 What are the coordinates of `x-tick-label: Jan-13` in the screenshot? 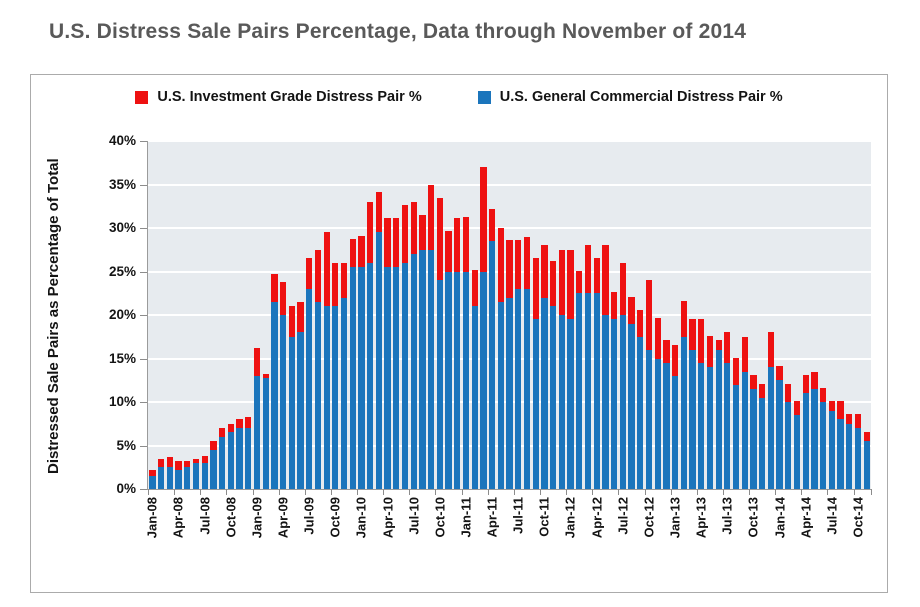 It's located at (675, 518).